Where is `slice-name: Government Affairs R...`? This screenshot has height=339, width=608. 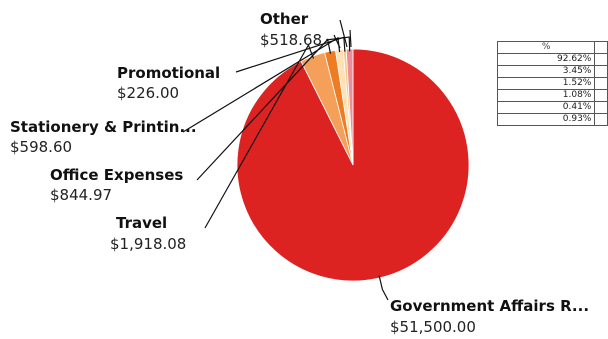 slice-name: Government Affairs R... is located at coordinates (489, 306).